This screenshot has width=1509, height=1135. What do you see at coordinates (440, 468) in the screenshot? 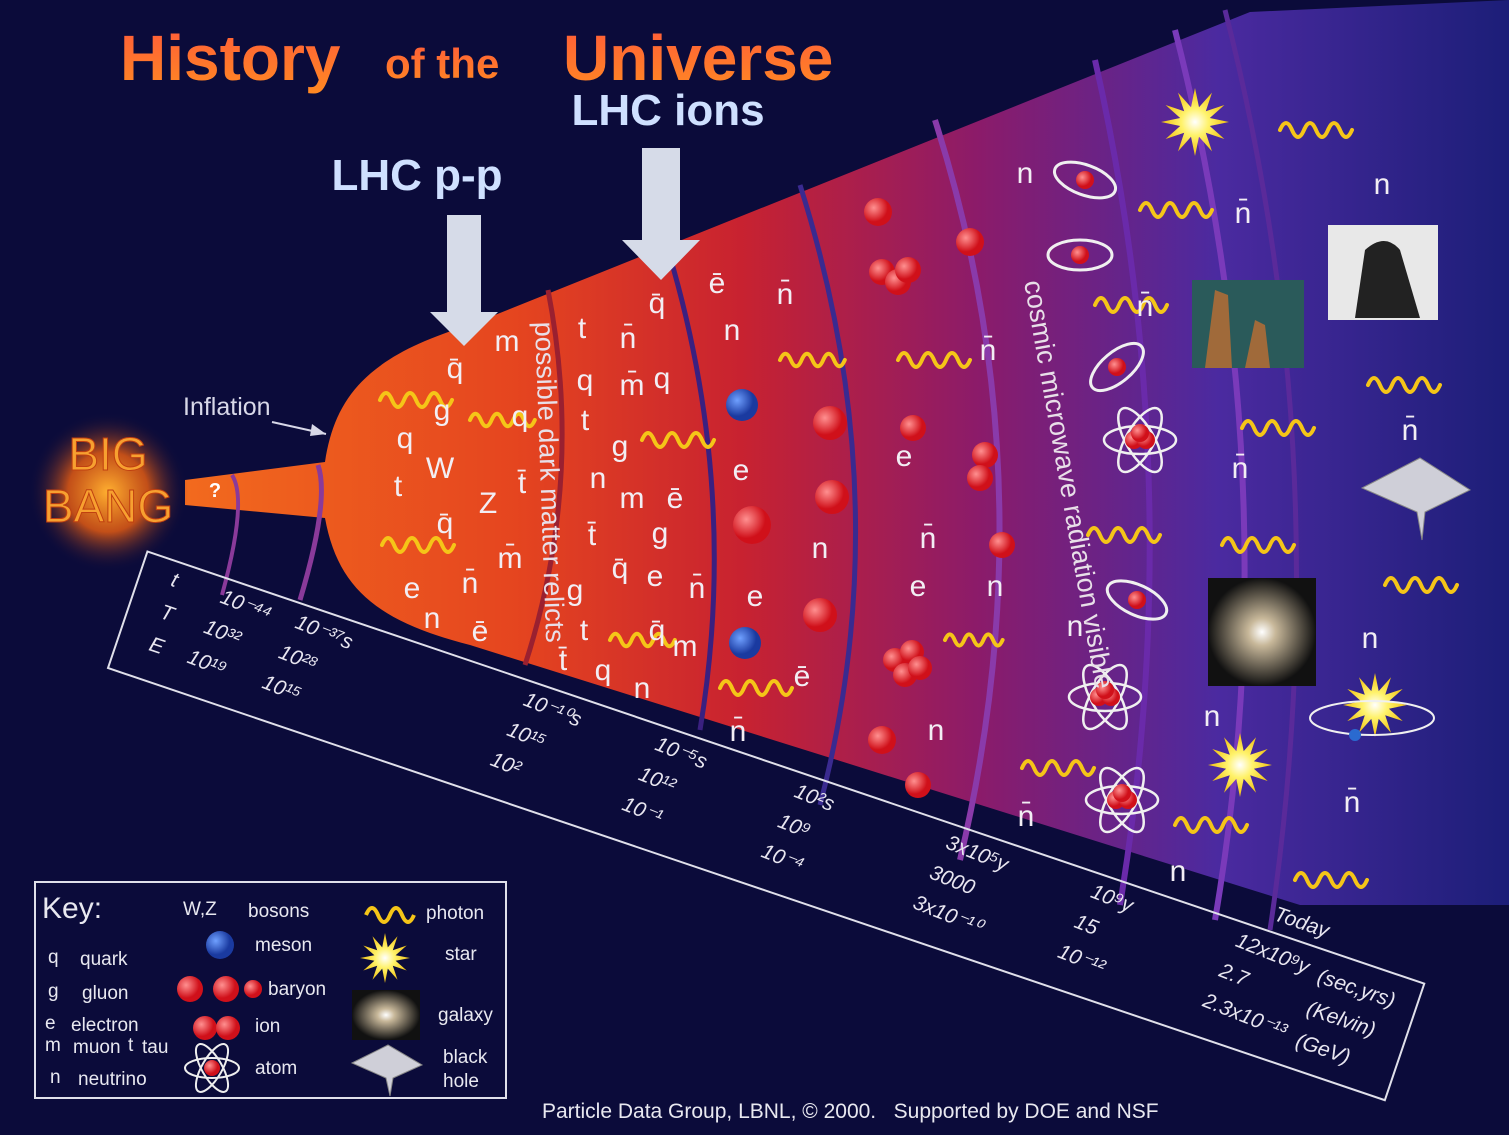
I see `particle-label: W` at bounding box center [440, 468].